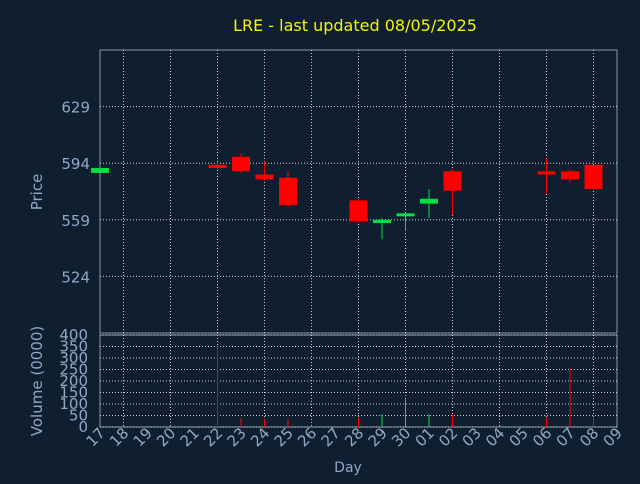  I want to click on x-axis-label: Day, so click(348, 468).